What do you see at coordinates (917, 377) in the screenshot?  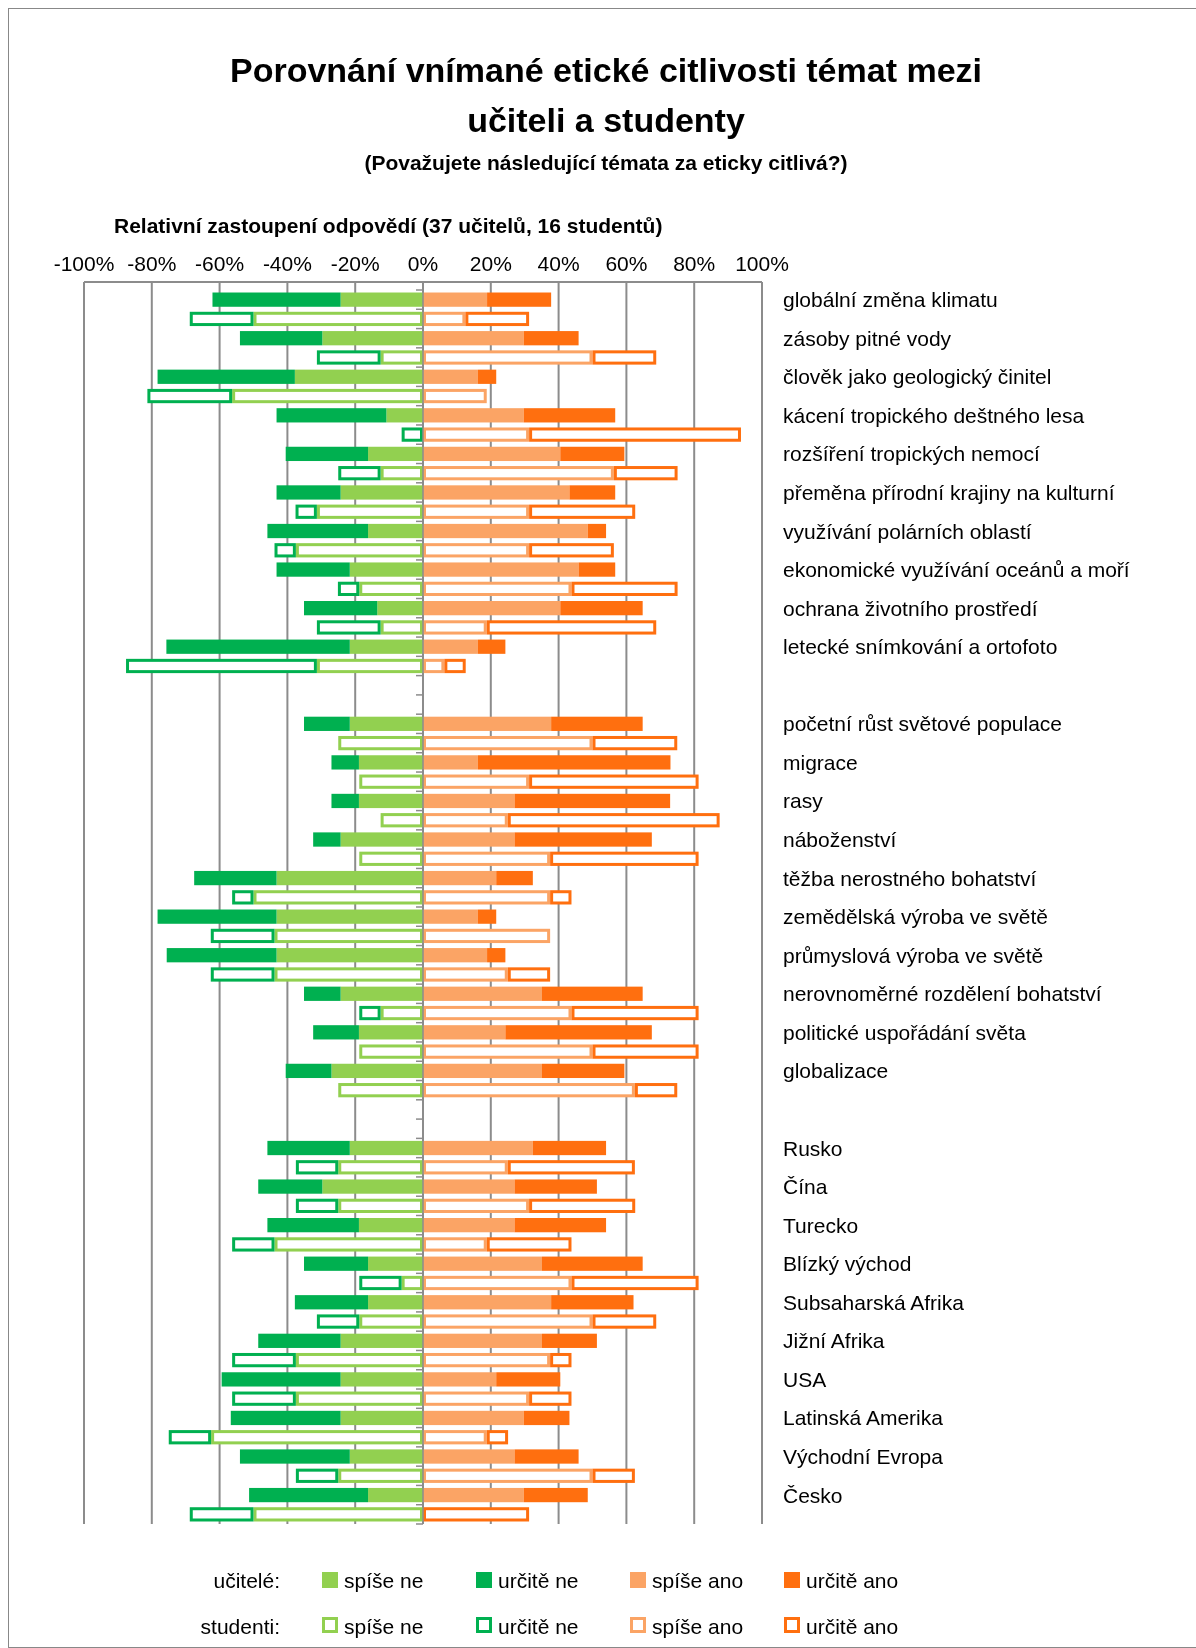 I see `y-tick-label: člověk jako geologický činitel` at bounding box center [917, 377].